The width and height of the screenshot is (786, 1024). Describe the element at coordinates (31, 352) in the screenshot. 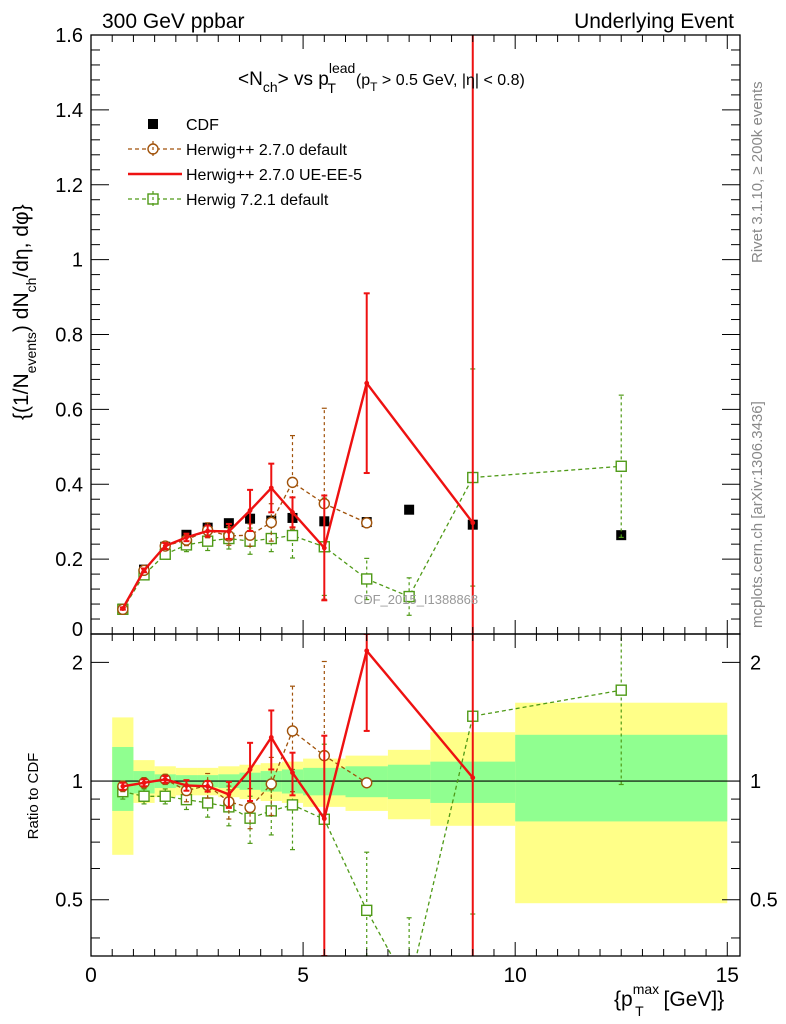

I see `title-part: events` at that location.